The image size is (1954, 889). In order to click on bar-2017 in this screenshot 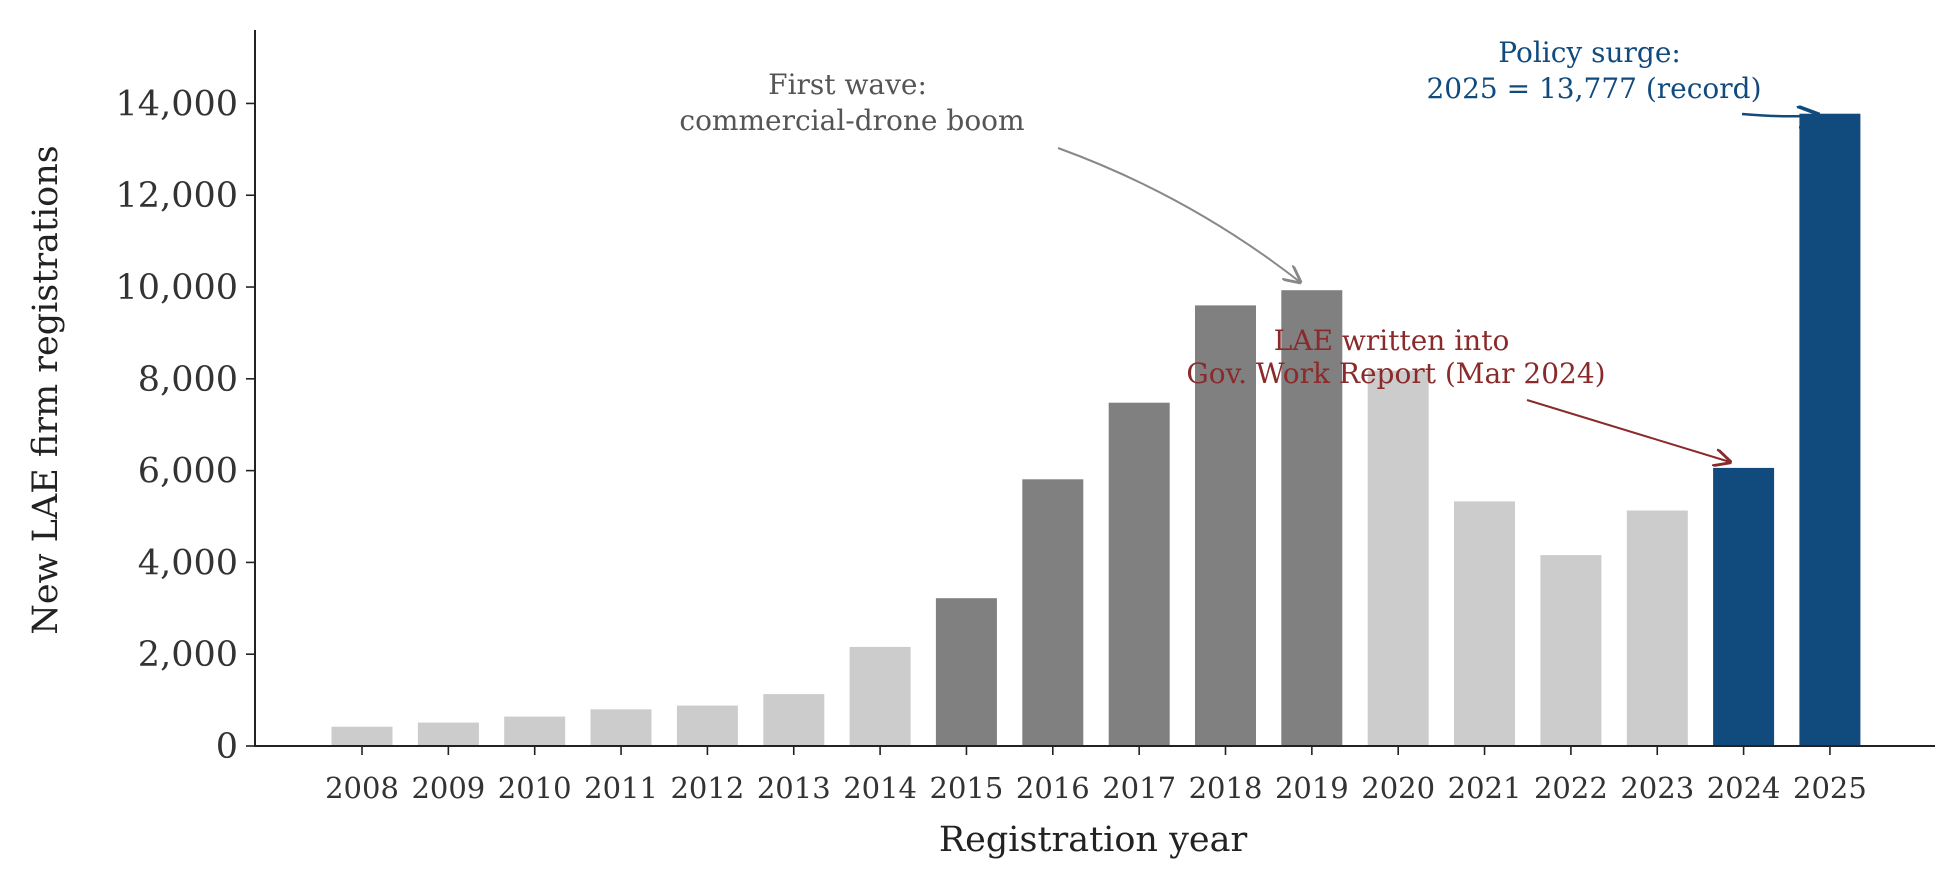, I will do `click(1139, 574)`.